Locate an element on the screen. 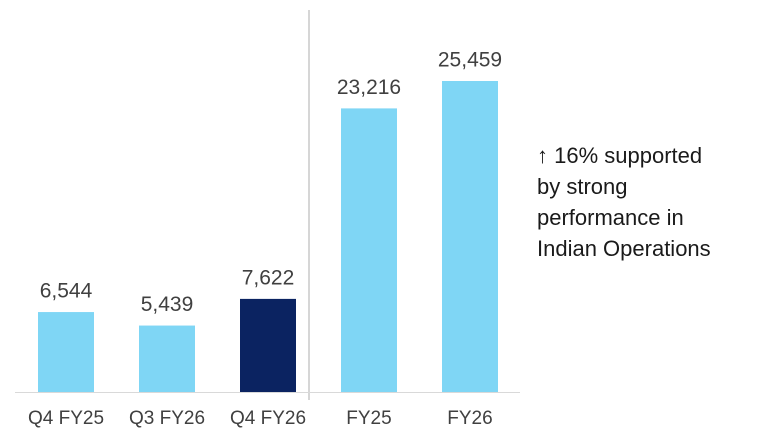 This screenshot has height=435, width=764. annotation: Indian Operations is located at coordinates (624, 248).